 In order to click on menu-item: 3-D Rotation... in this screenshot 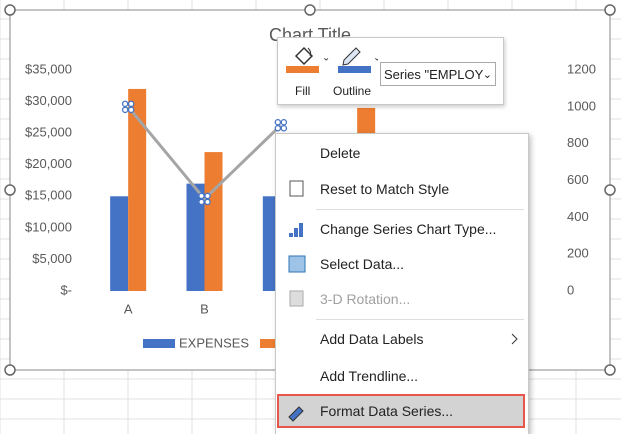, I will do `click(365, 299)`.